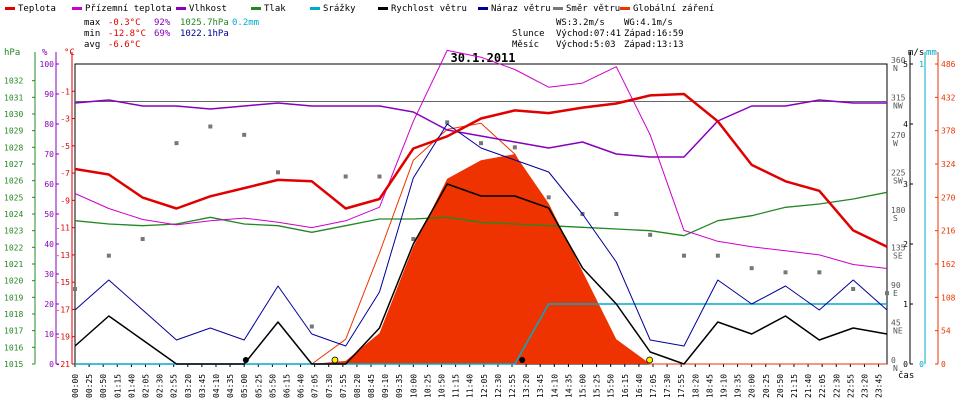 Image resolution: width=966 pixels, height=400 pixels. Describe the element at coordinates (329, 386) in the screenshot. I see `x-tick-label: 07:30` at that location.